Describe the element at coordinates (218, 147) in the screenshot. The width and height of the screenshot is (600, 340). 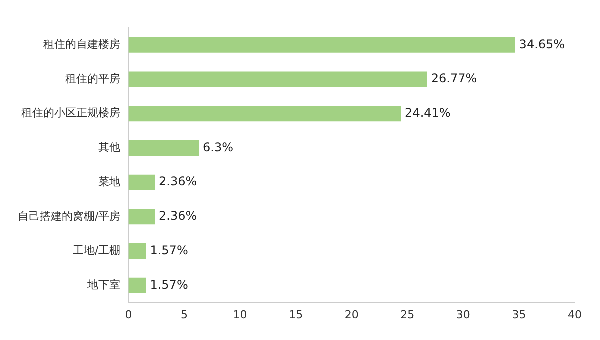
I see `data-label: 6.3%` at that location.